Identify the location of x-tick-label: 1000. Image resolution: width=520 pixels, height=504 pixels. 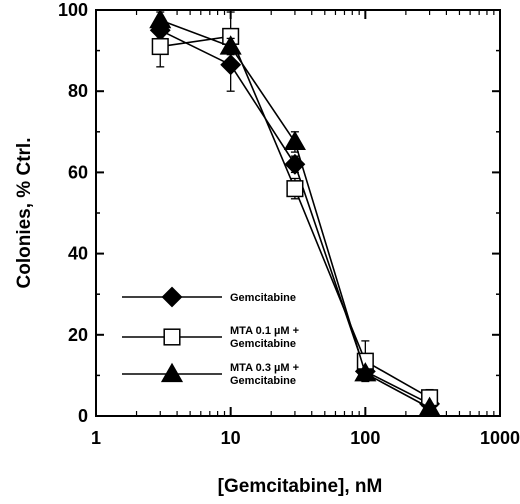
(500, 438).